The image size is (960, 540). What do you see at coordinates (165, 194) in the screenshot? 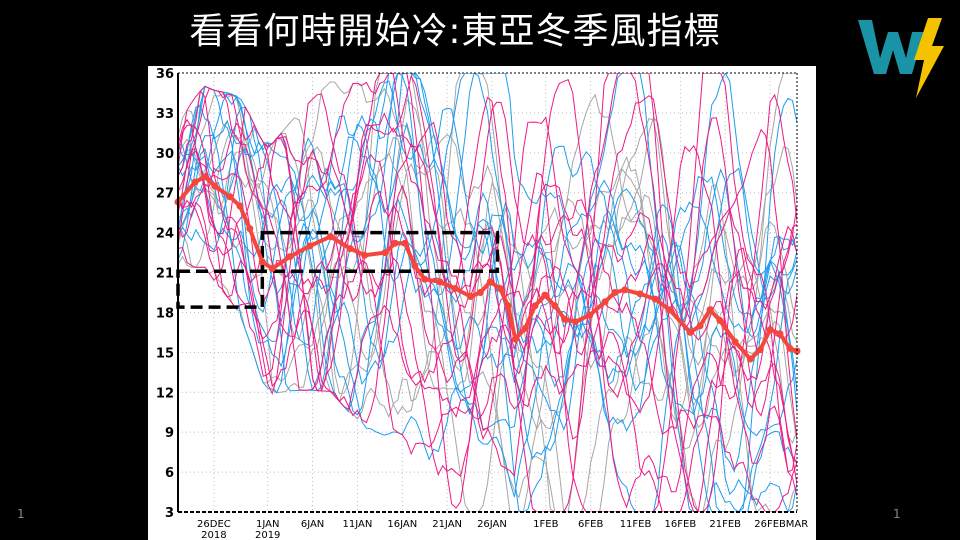
I see `y-tick-label: 27` at bounding box center [165, 194].